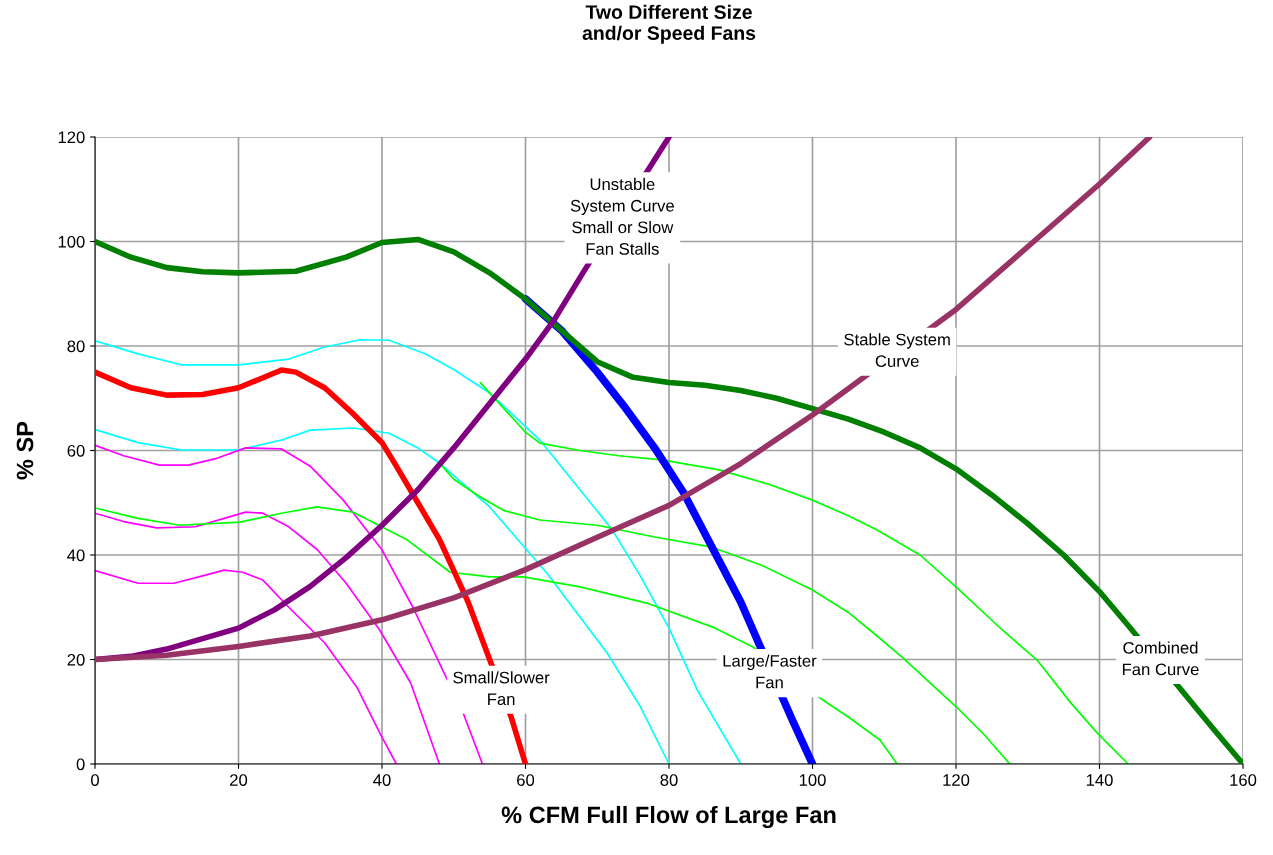 The image size is (1273, 855). Describe the element at coordinates (71, 241) in the screenshot. I see `y-tick-label: 100` at that location.